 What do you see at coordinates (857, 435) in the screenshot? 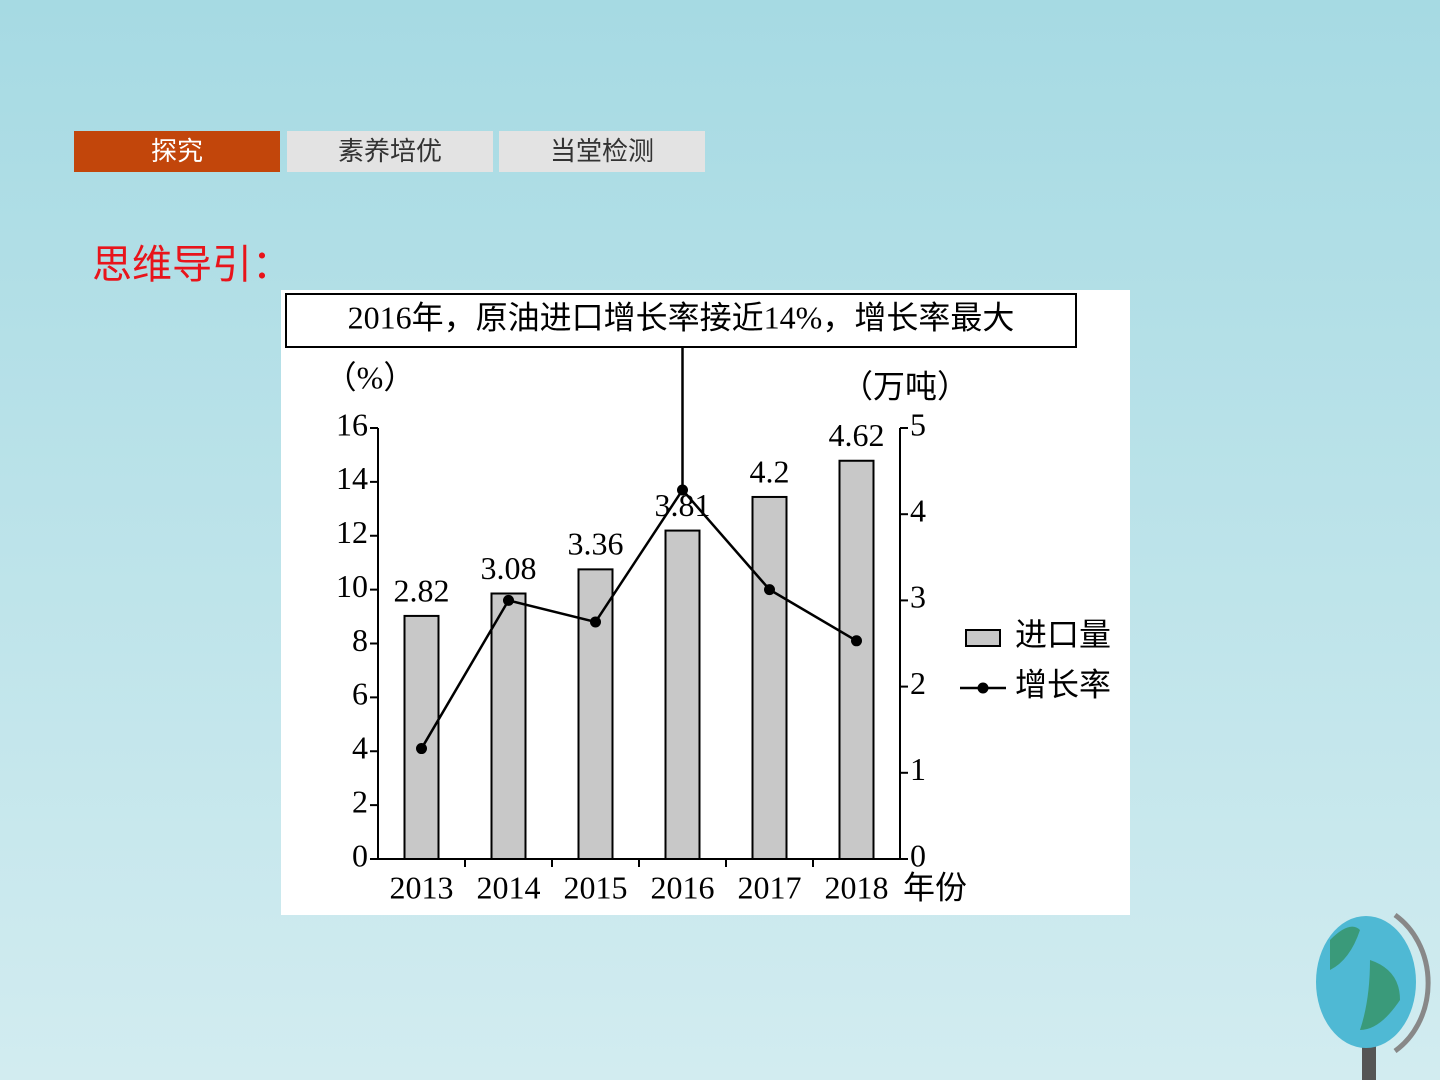
I see `bar-value-label: 4.62` at bounding box center [857, 435].